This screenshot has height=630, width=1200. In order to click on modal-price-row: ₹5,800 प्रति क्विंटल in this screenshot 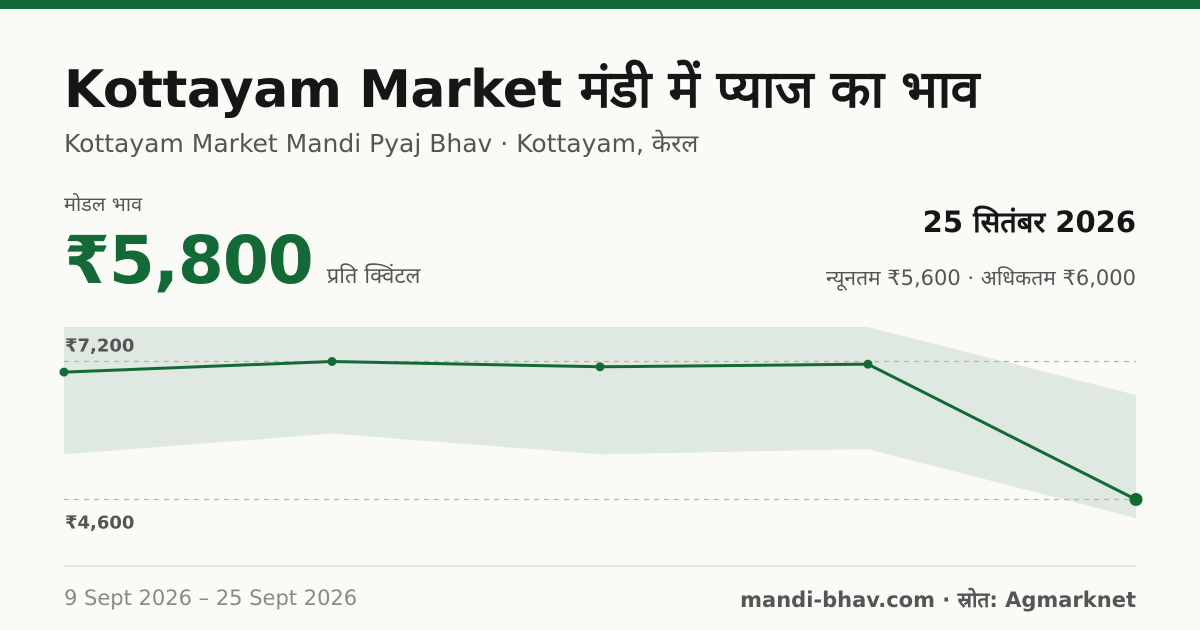, I will do `click(242, 260)`.